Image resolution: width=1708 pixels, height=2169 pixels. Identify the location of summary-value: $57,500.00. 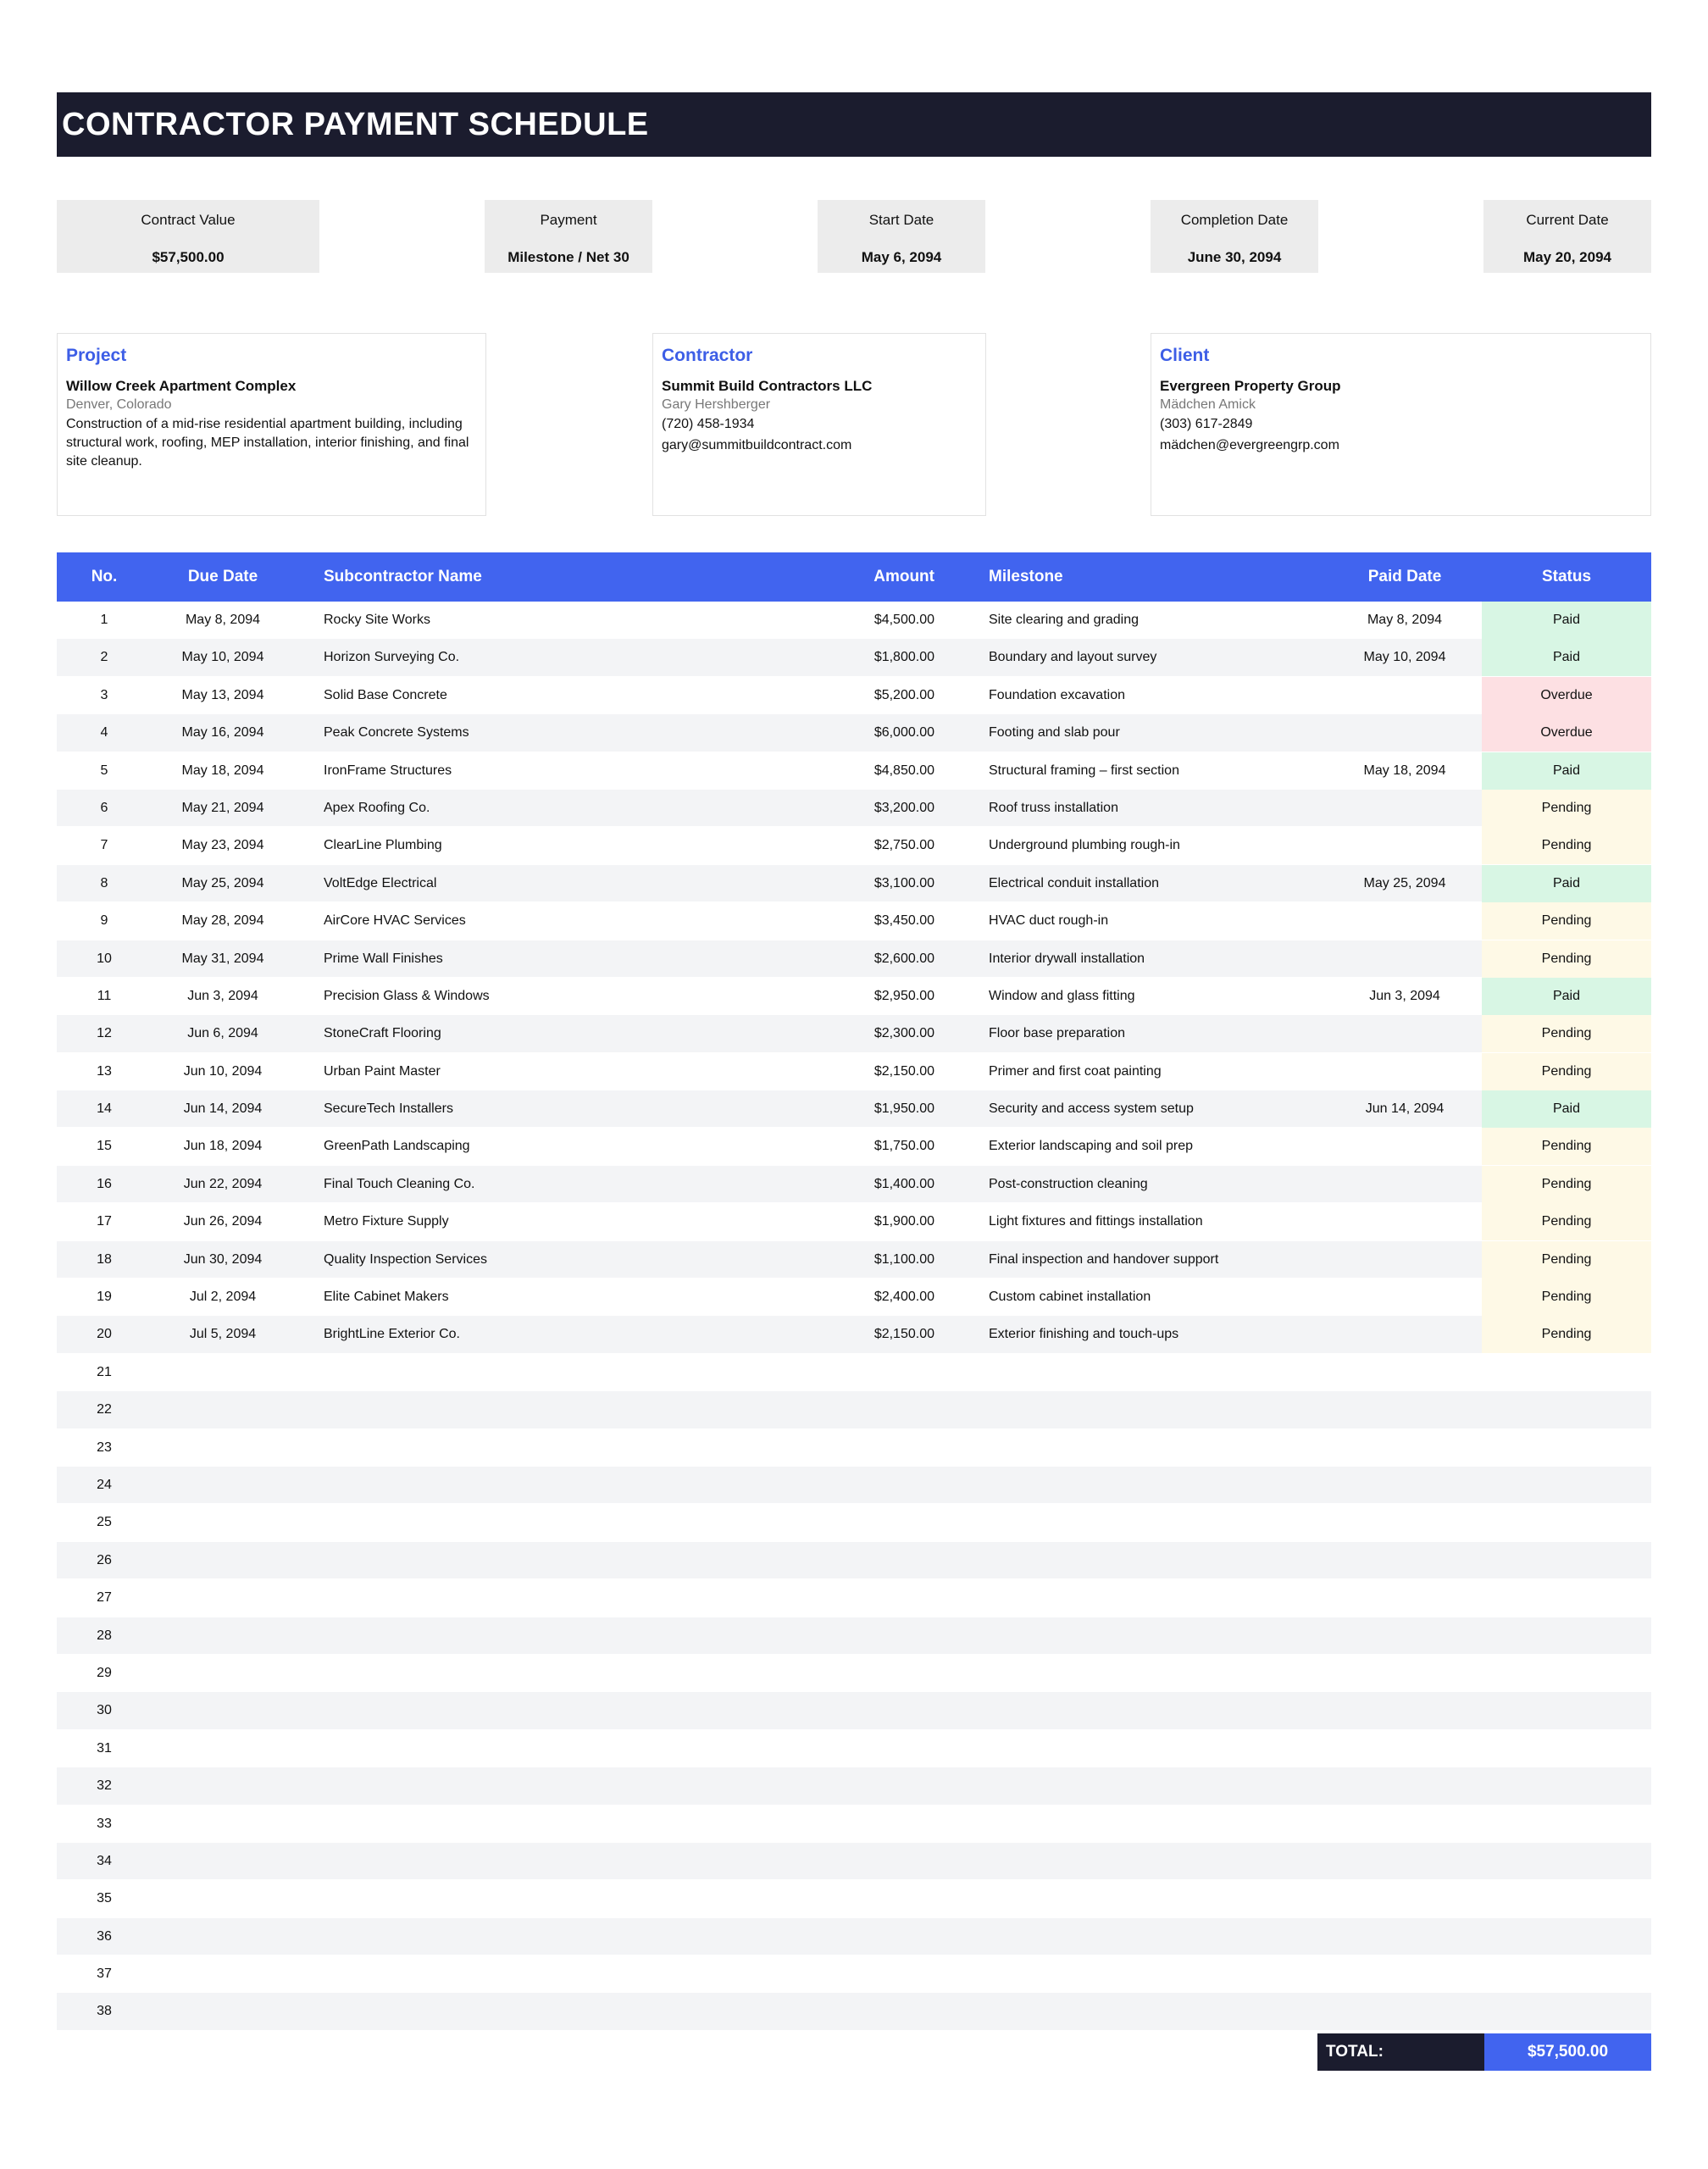
(188, 257).